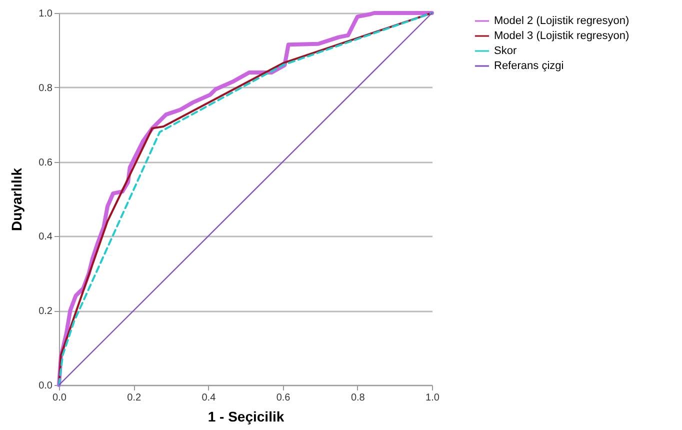 Image resolution: width=682 pixels, height=430 pixels. I want to click on legend-label: Referans çizgi, so click(529, 66).